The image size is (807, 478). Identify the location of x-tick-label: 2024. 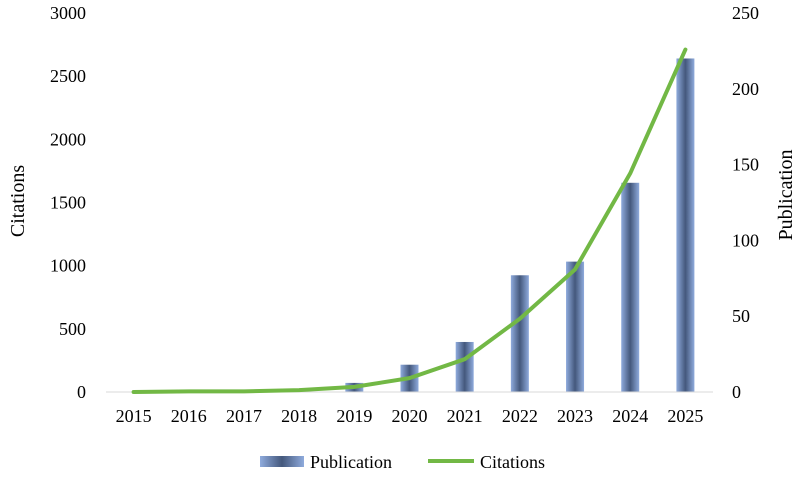
(630, 416).